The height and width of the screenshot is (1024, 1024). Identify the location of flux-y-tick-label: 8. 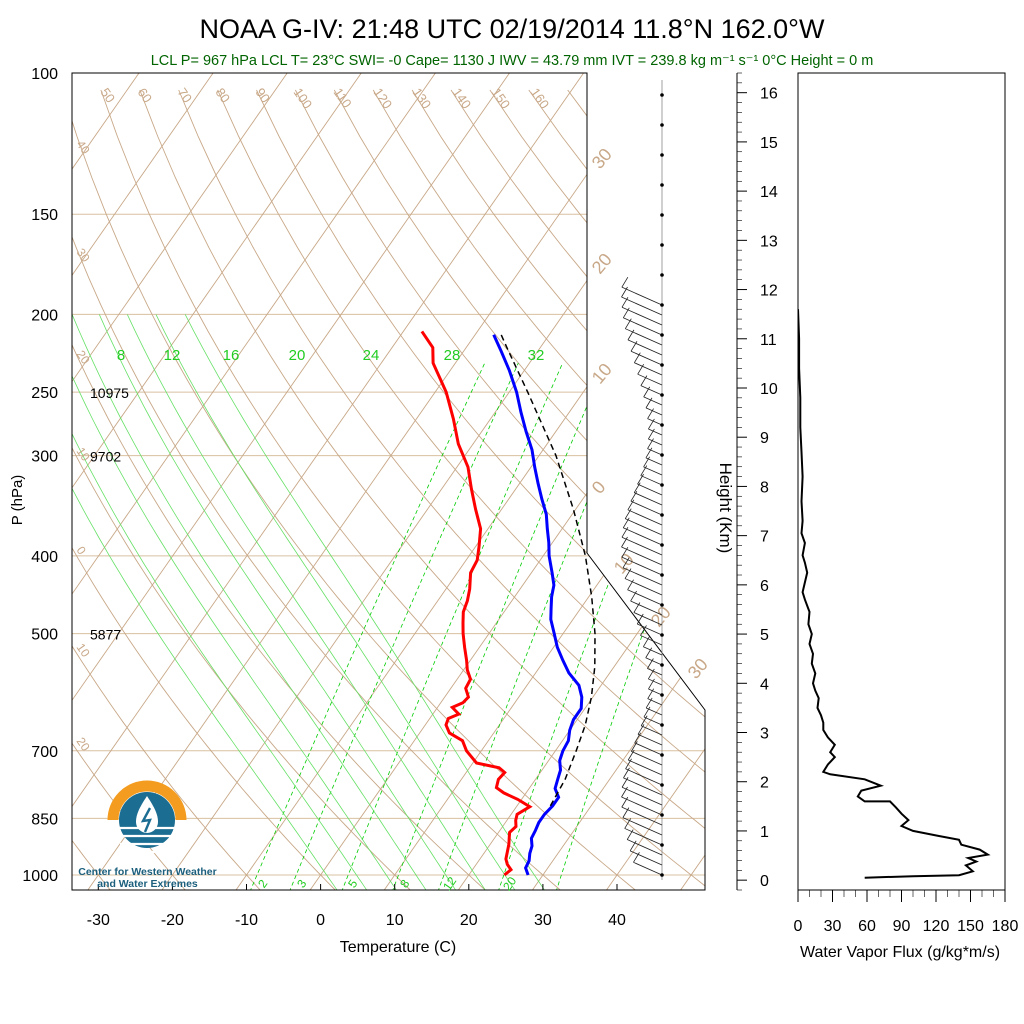
(764, 487).